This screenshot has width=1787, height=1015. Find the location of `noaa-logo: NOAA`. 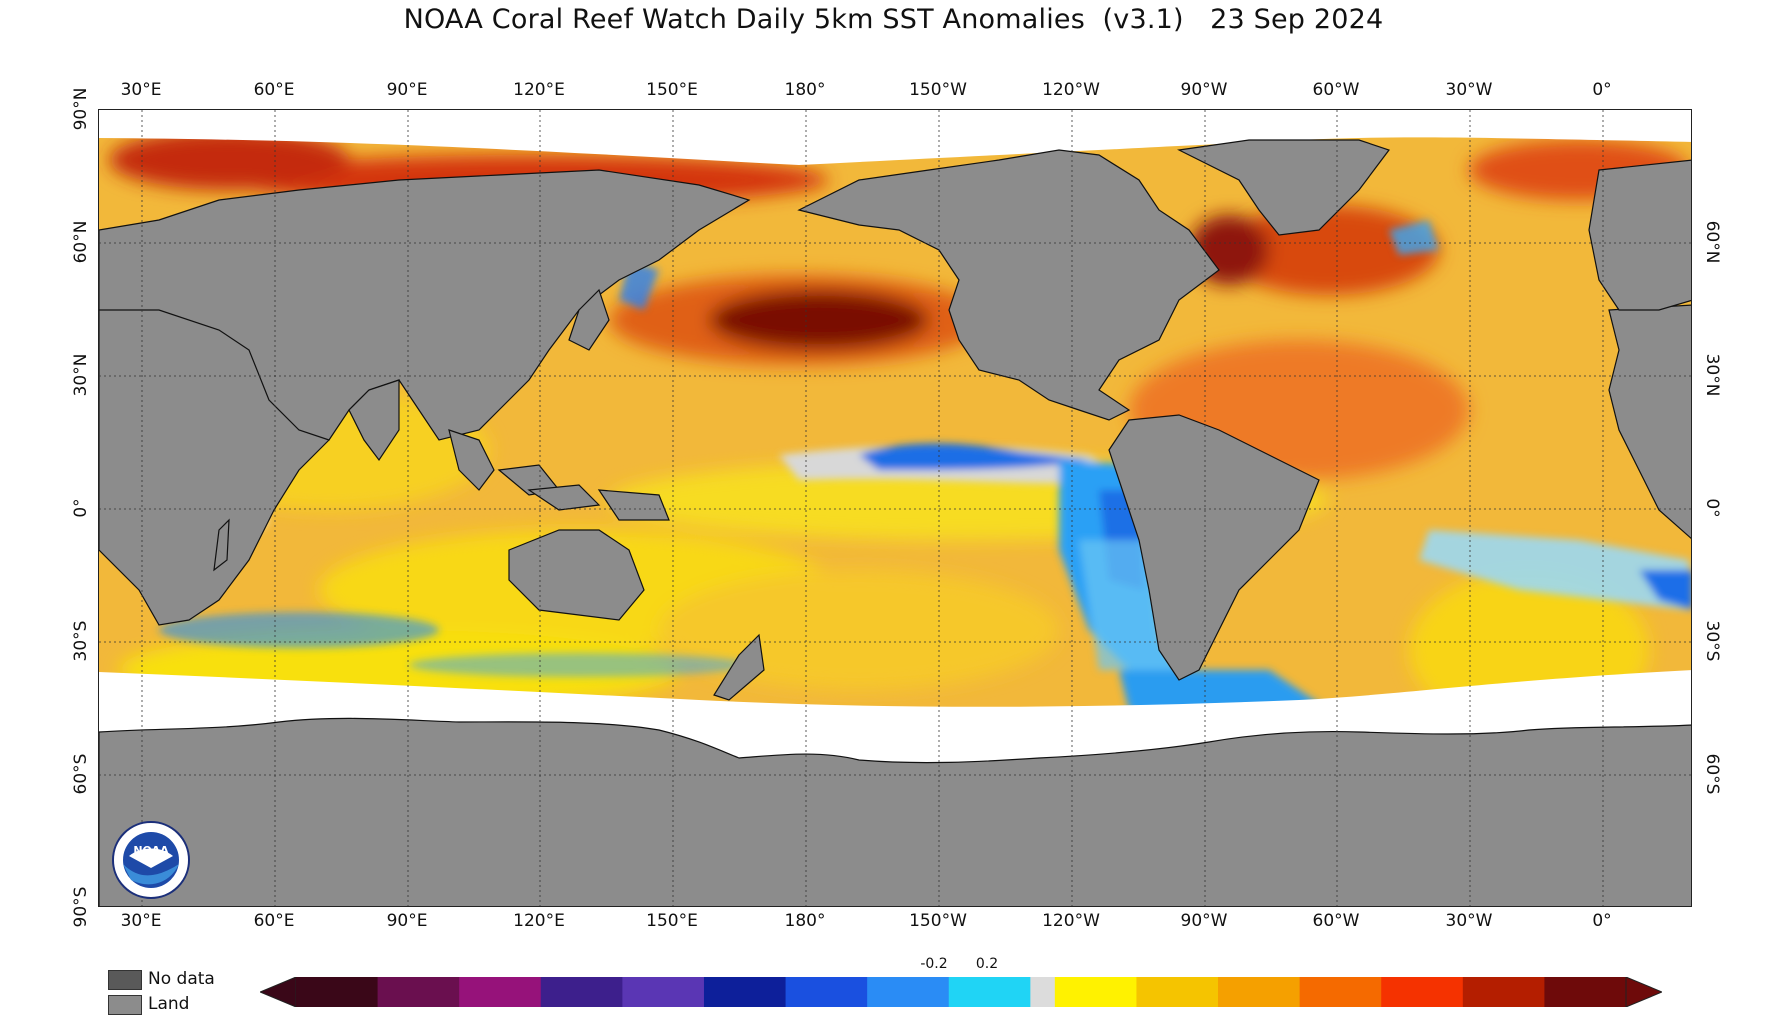

noaa-logo: NOAA is located at coordinates (151, 860).